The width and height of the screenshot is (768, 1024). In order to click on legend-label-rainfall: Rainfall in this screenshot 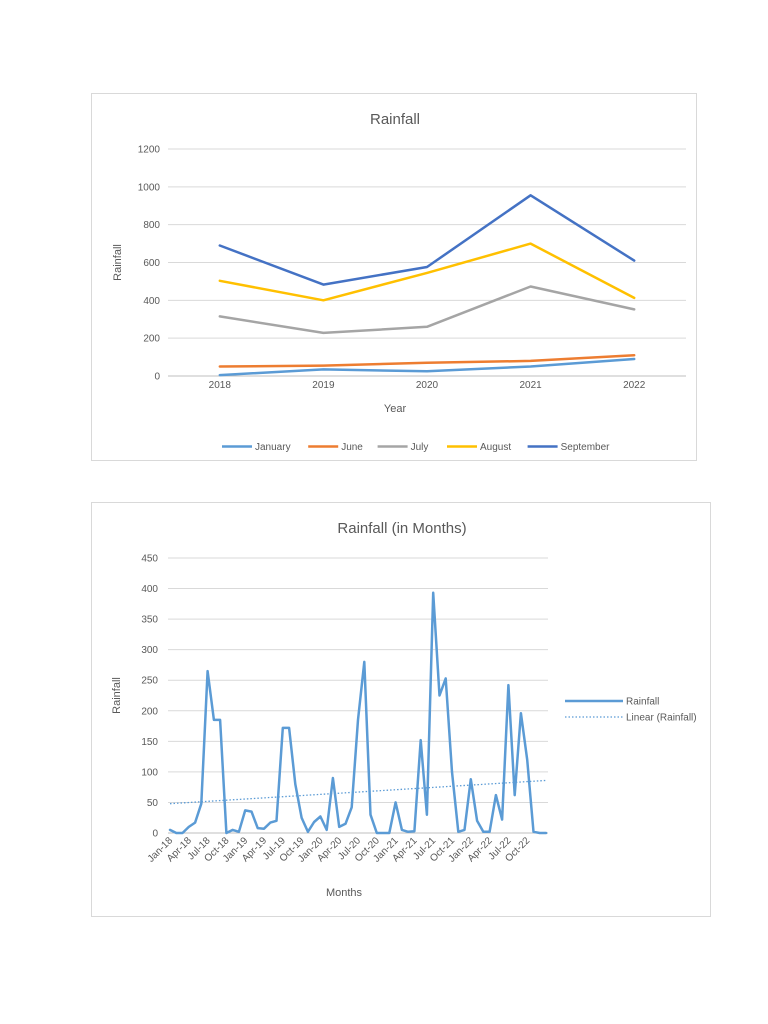, I will do `click(642, 702)`.